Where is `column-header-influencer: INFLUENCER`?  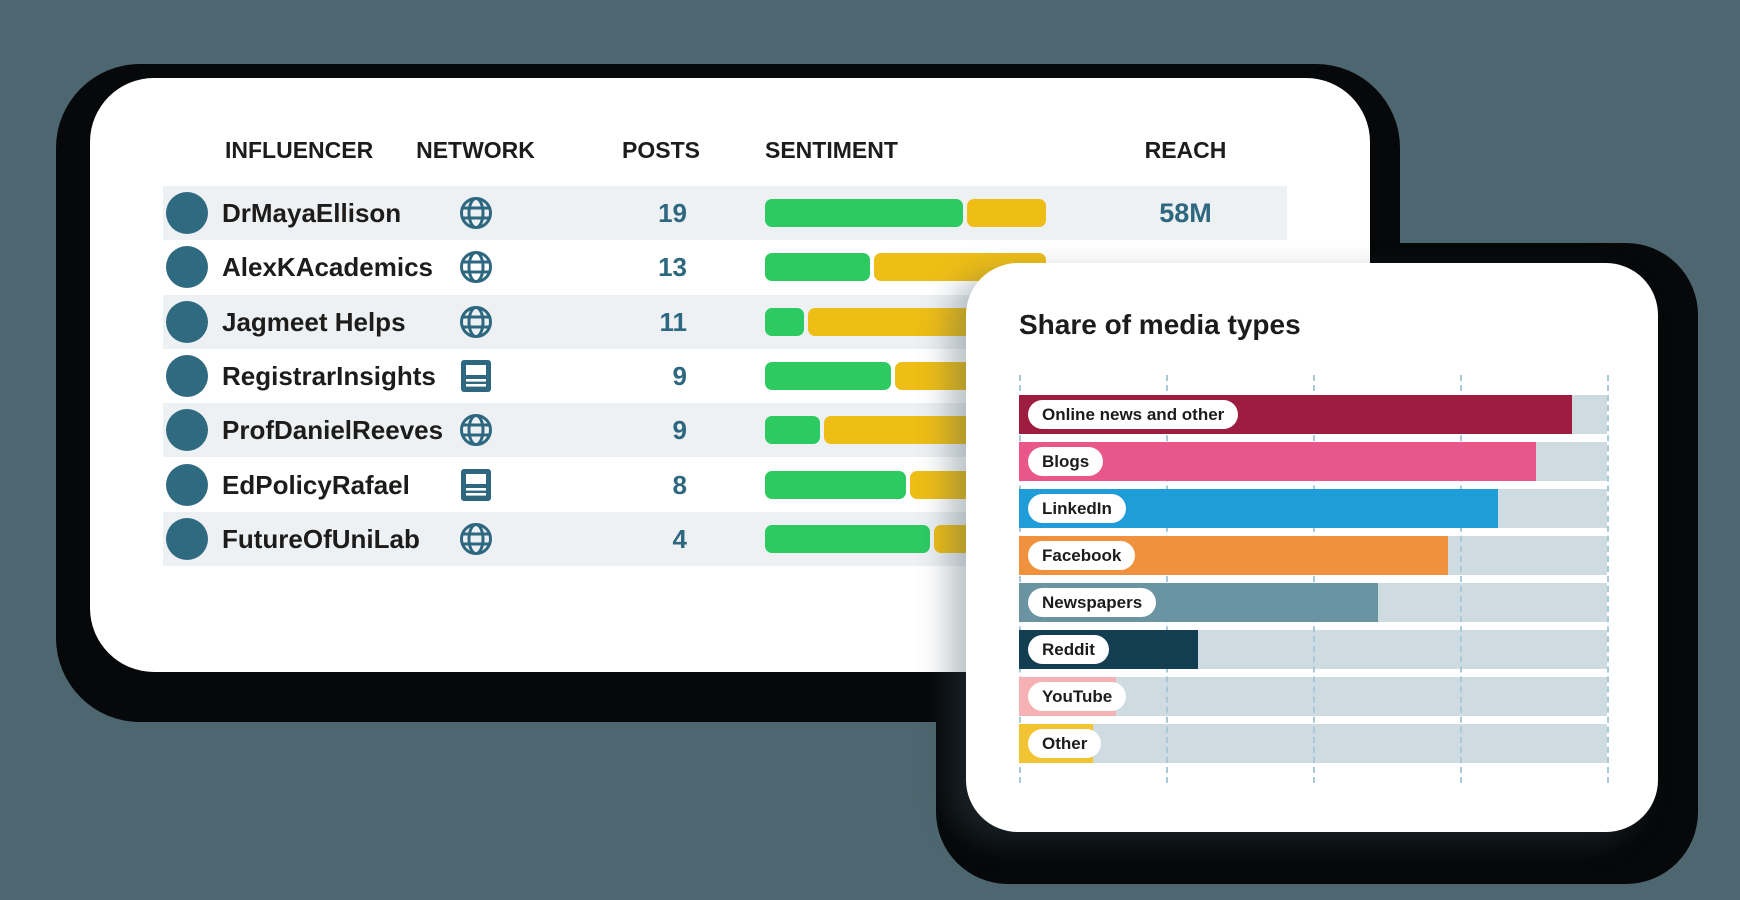
column-header-influencer: INFLUENCER is located at coordinates (299, 150).